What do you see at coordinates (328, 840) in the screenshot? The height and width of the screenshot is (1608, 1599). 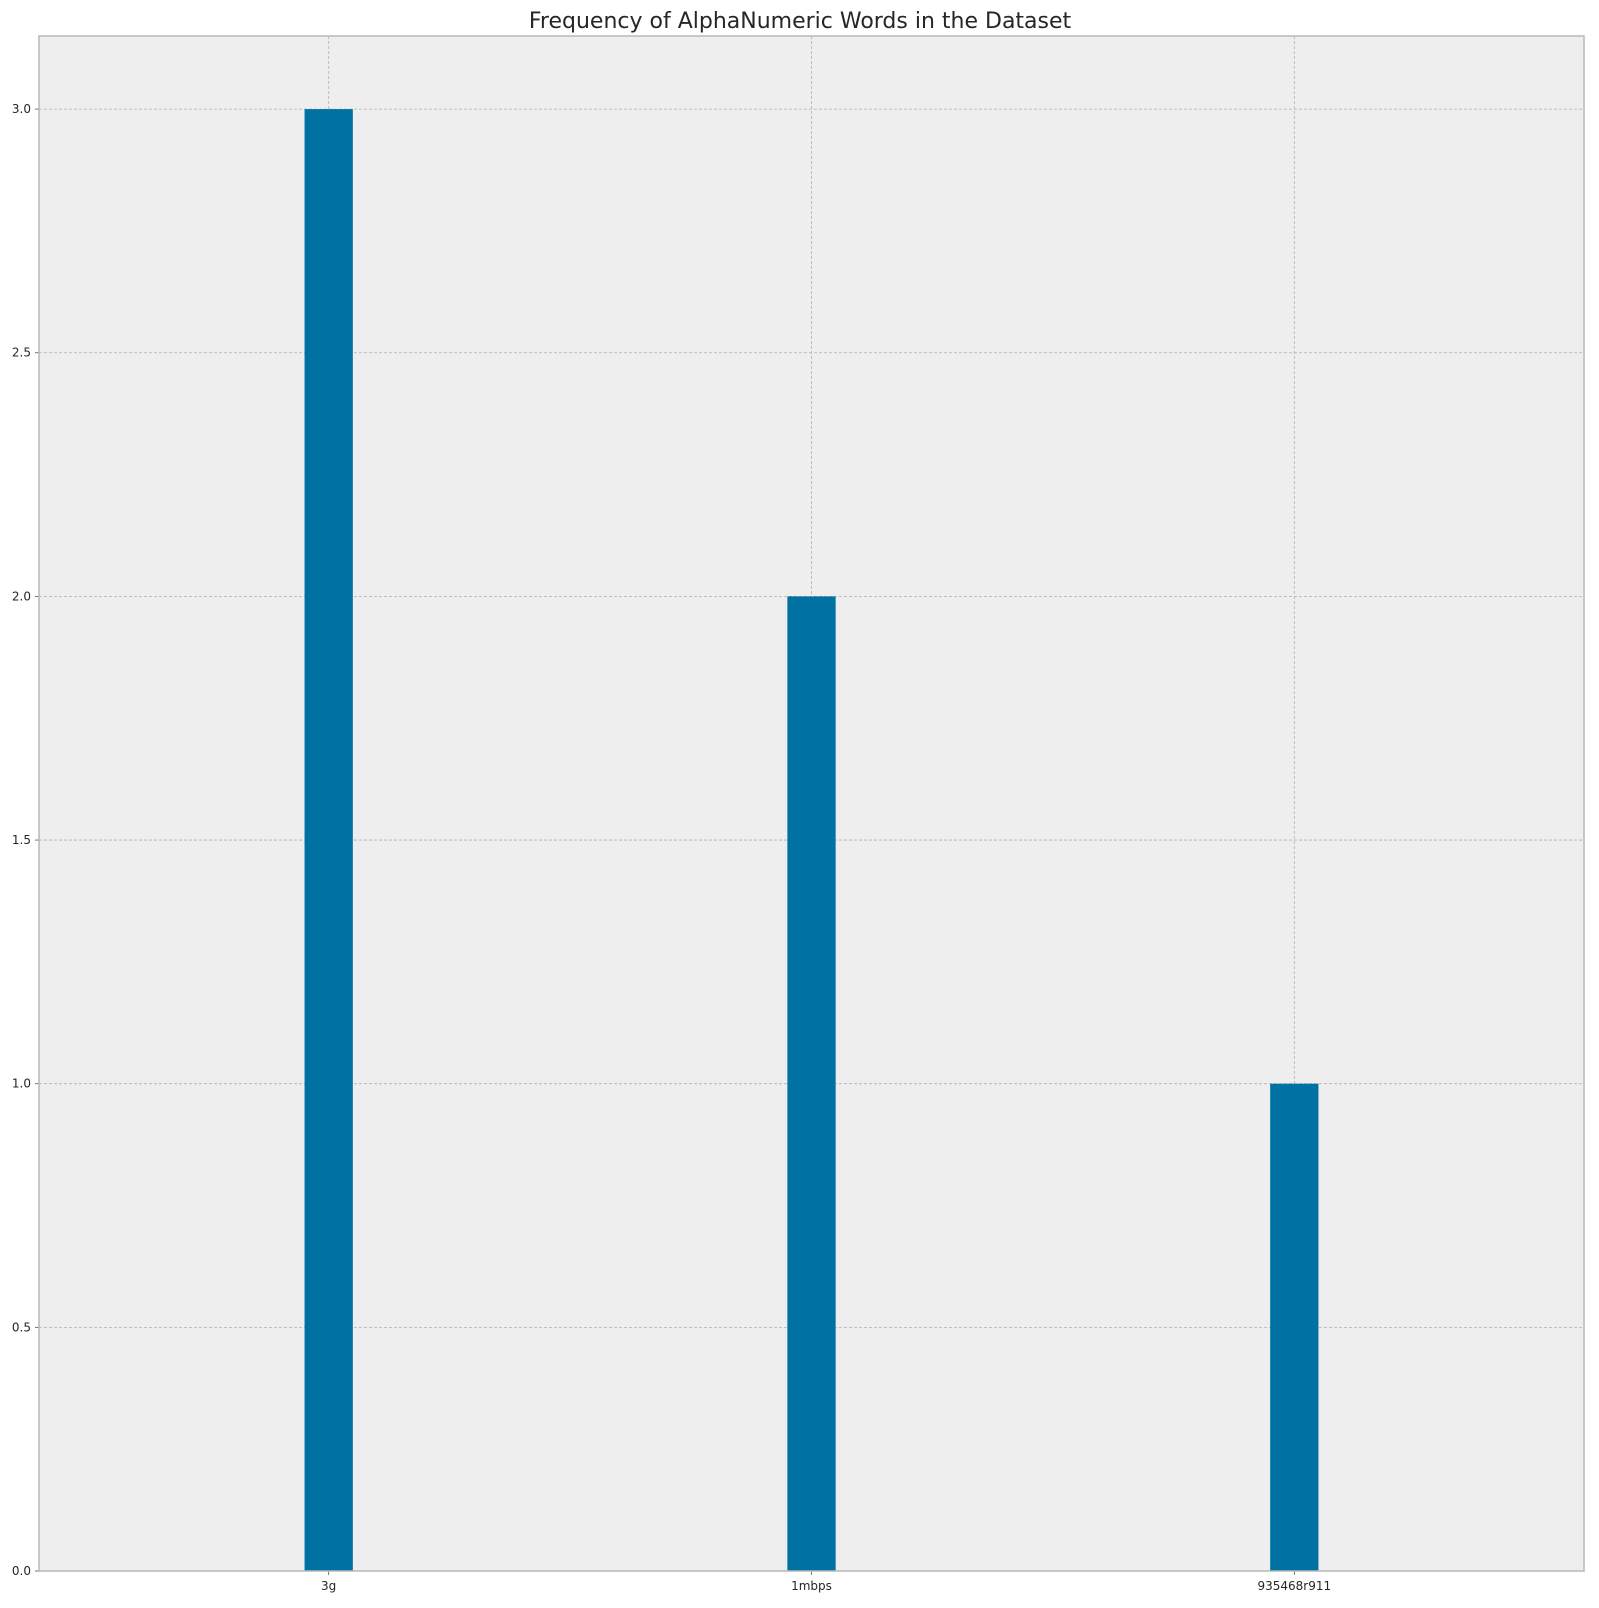 I see `bar-3g` at bounding box center [328, 840].